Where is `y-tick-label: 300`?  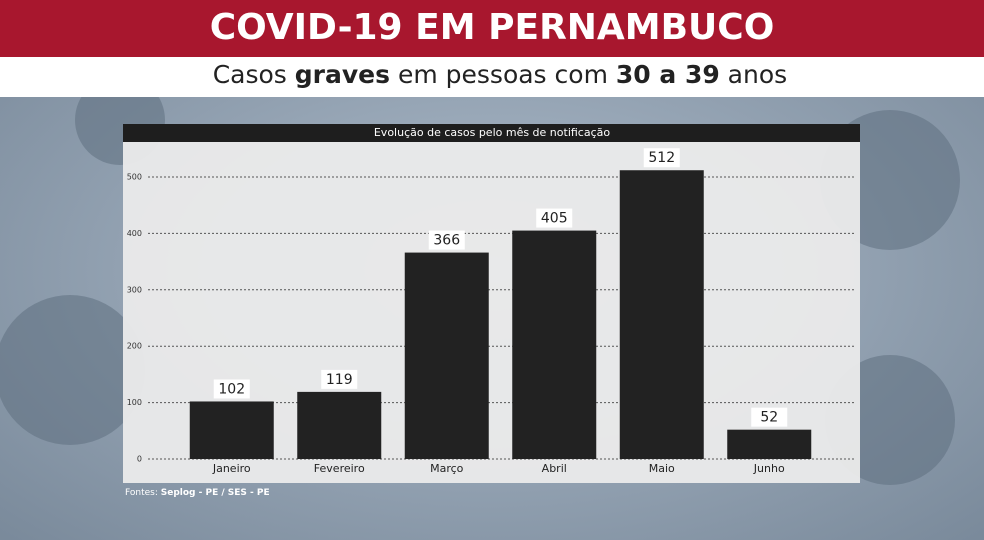 y-tick-label: 300 is located at coordinates (134, 289).